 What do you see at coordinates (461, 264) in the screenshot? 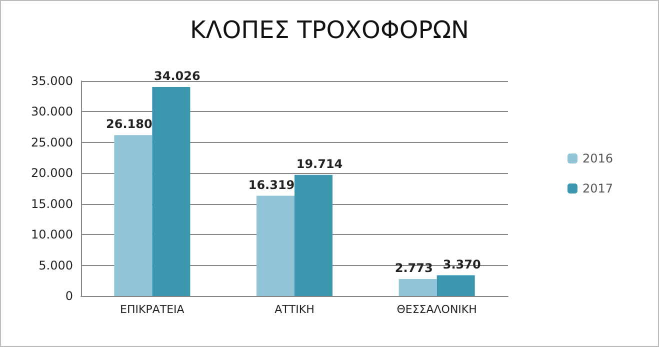
I see `data-label: 3.370` at bounding box center [461, 264].